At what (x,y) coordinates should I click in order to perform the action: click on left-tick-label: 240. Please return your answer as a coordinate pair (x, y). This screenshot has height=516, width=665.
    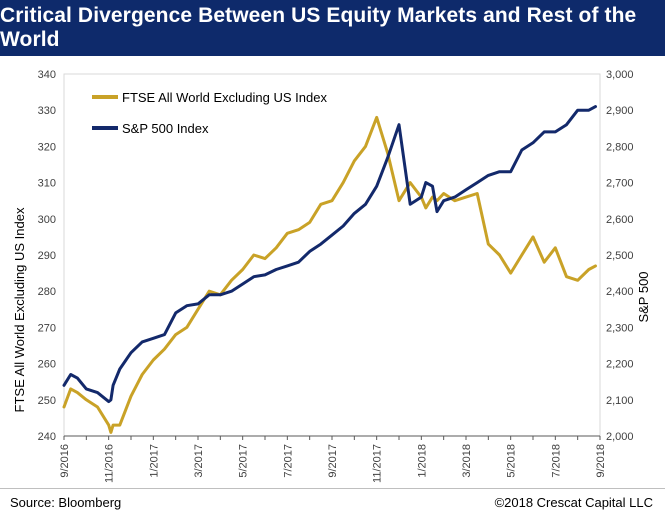
    Looking at the image, I should click on (47, 437).